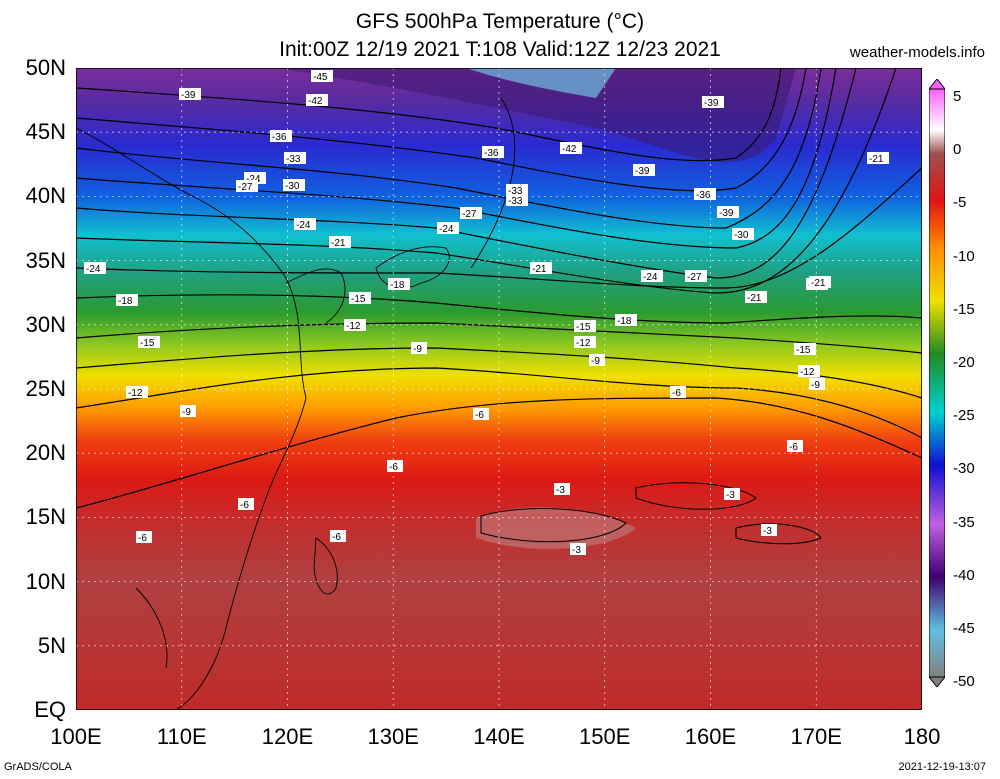  What do you see at coordinates (964, 522) in the screenshot?
I see `colorbar-label: -35` at bounding box center [964, 522].